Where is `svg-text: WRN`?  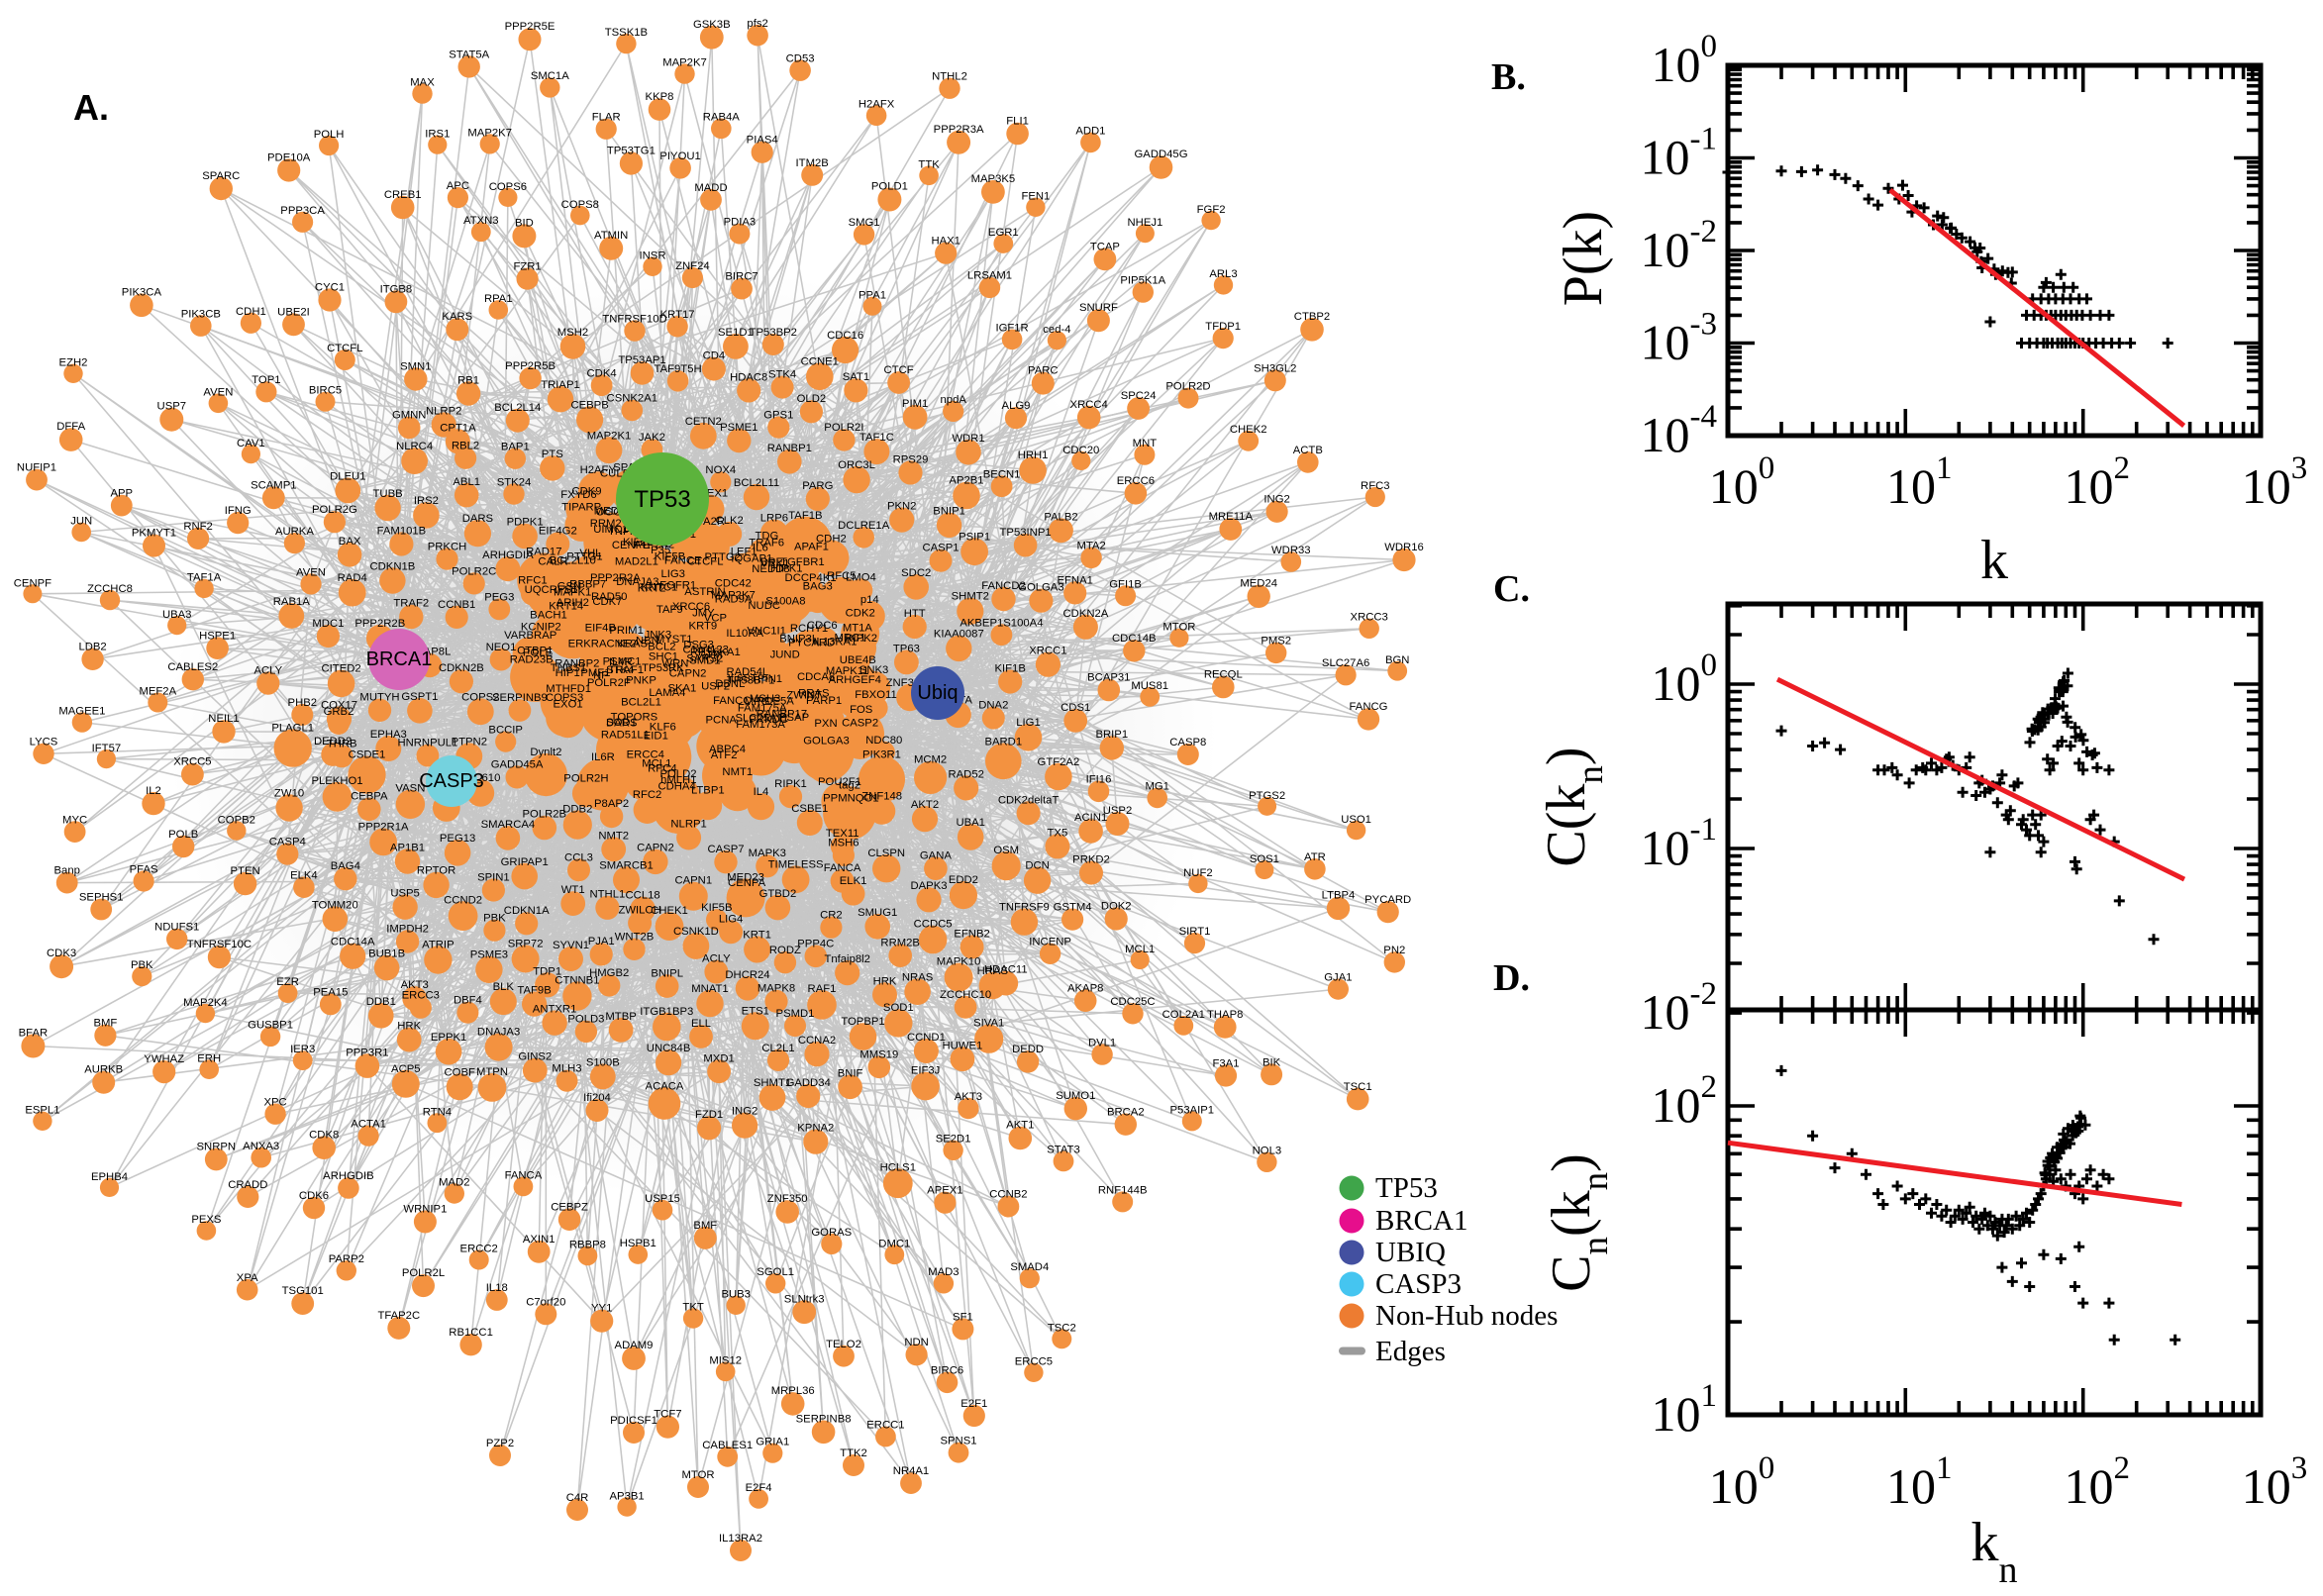 svg-text: WRN is located at coordinates (674, 664).